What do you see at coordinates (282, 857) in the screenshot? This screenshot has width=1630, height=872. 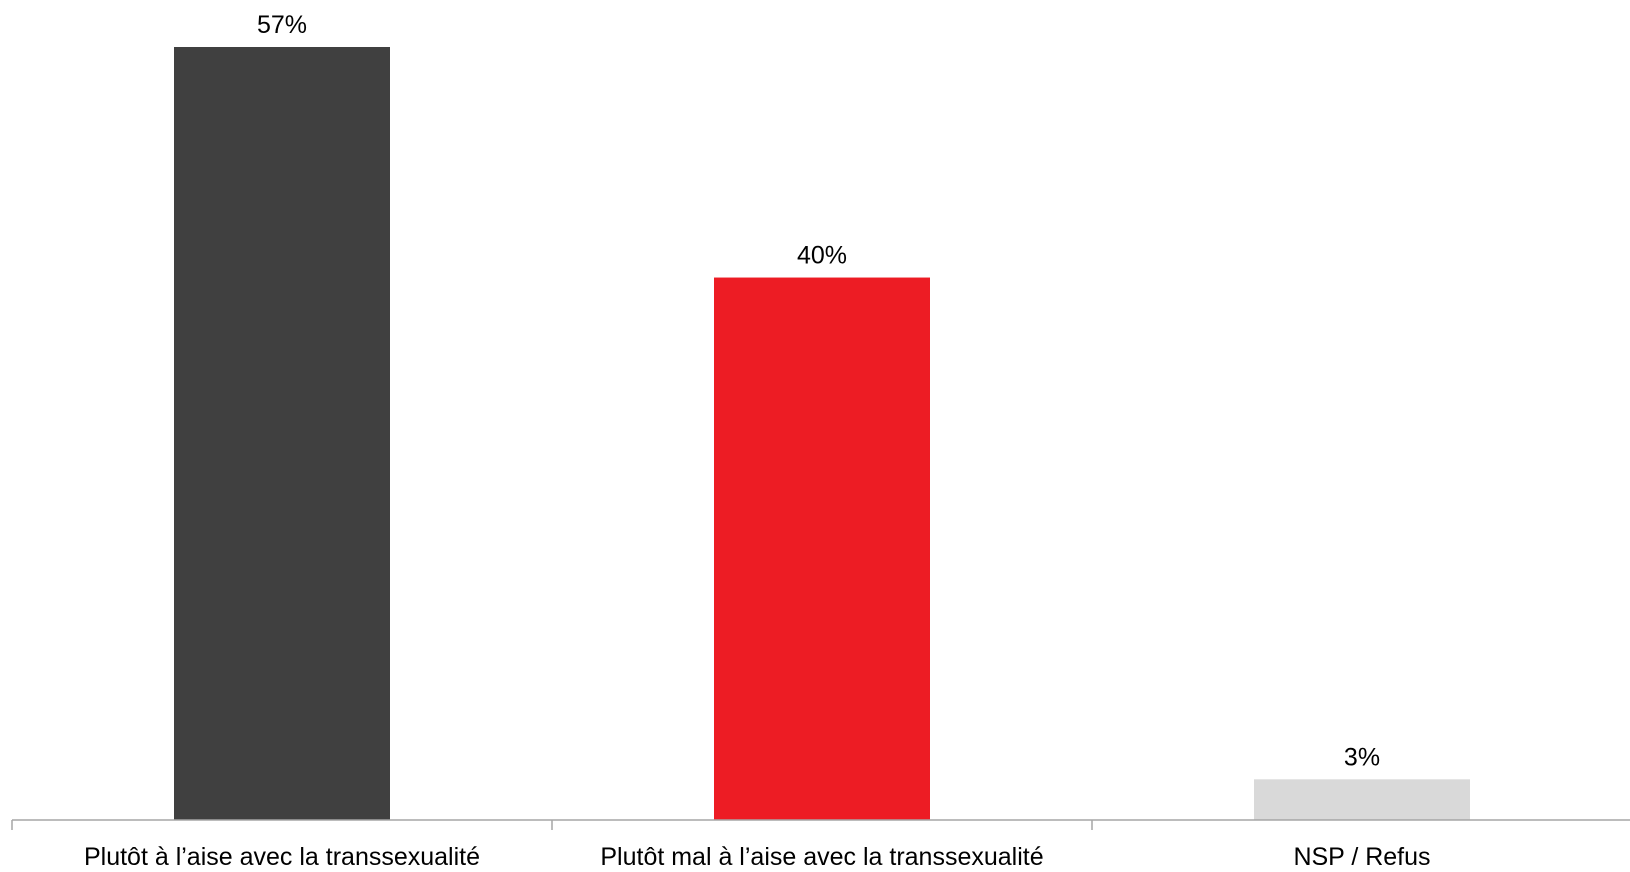 I see `category-label: Plutôt à l’aise avec la transsexualité` at bounding box center [282, 857].